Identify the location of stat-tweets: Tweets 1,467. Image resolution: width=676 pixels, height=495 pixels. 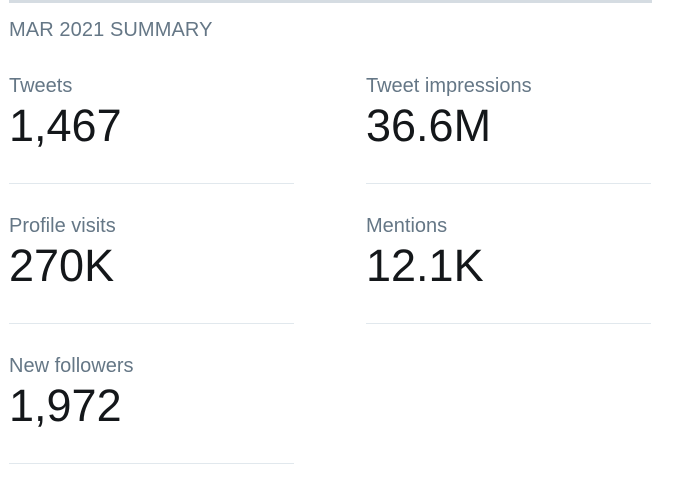
(151, 145).